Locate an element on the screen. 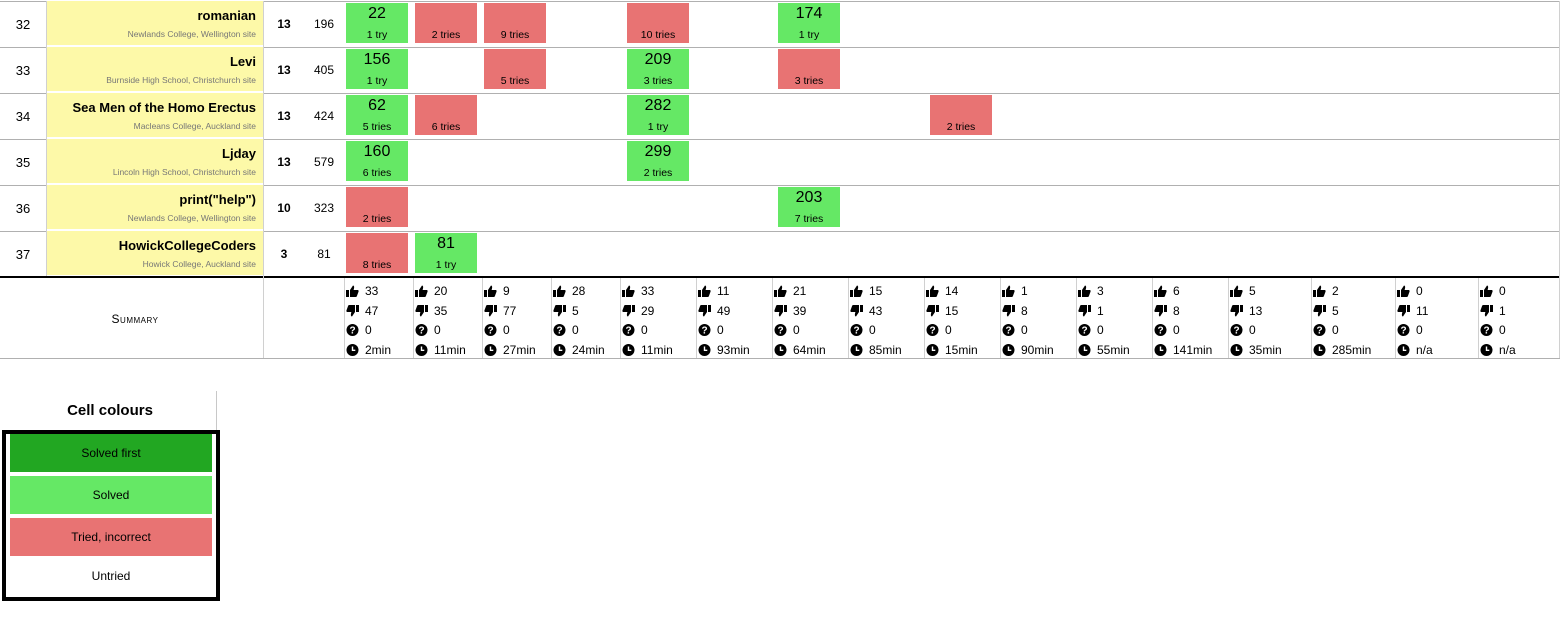 The width and height of the screenshot is (1567, 618). table-bottom-border is located at coordinates (780, 358).